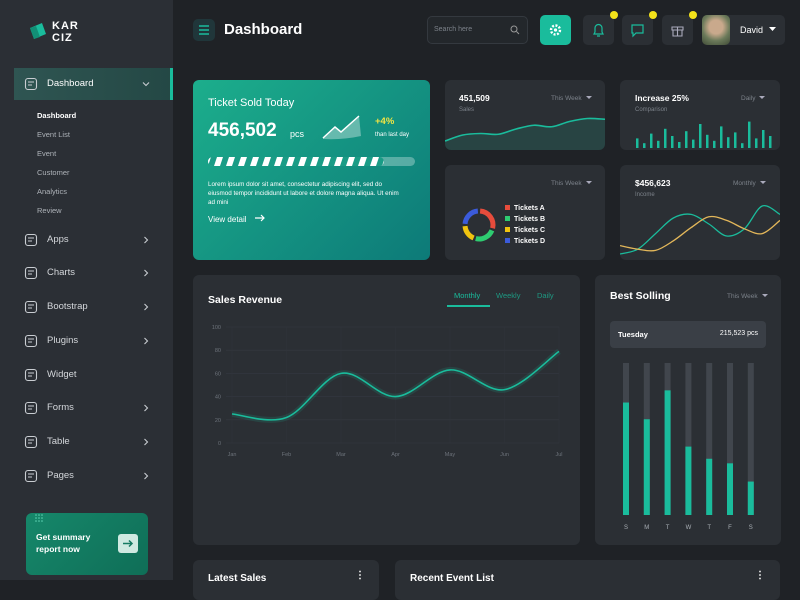 This screenshot has height=600, width=800. Describe the element at coordinates (749, 183) in the screenshot. I see `period-select: Monthly` at that location.